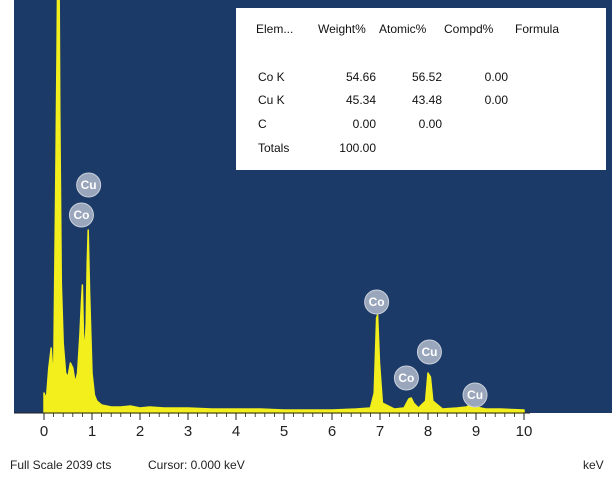  I want to click on table-cell-weight: 54.66, so click(361, 77).